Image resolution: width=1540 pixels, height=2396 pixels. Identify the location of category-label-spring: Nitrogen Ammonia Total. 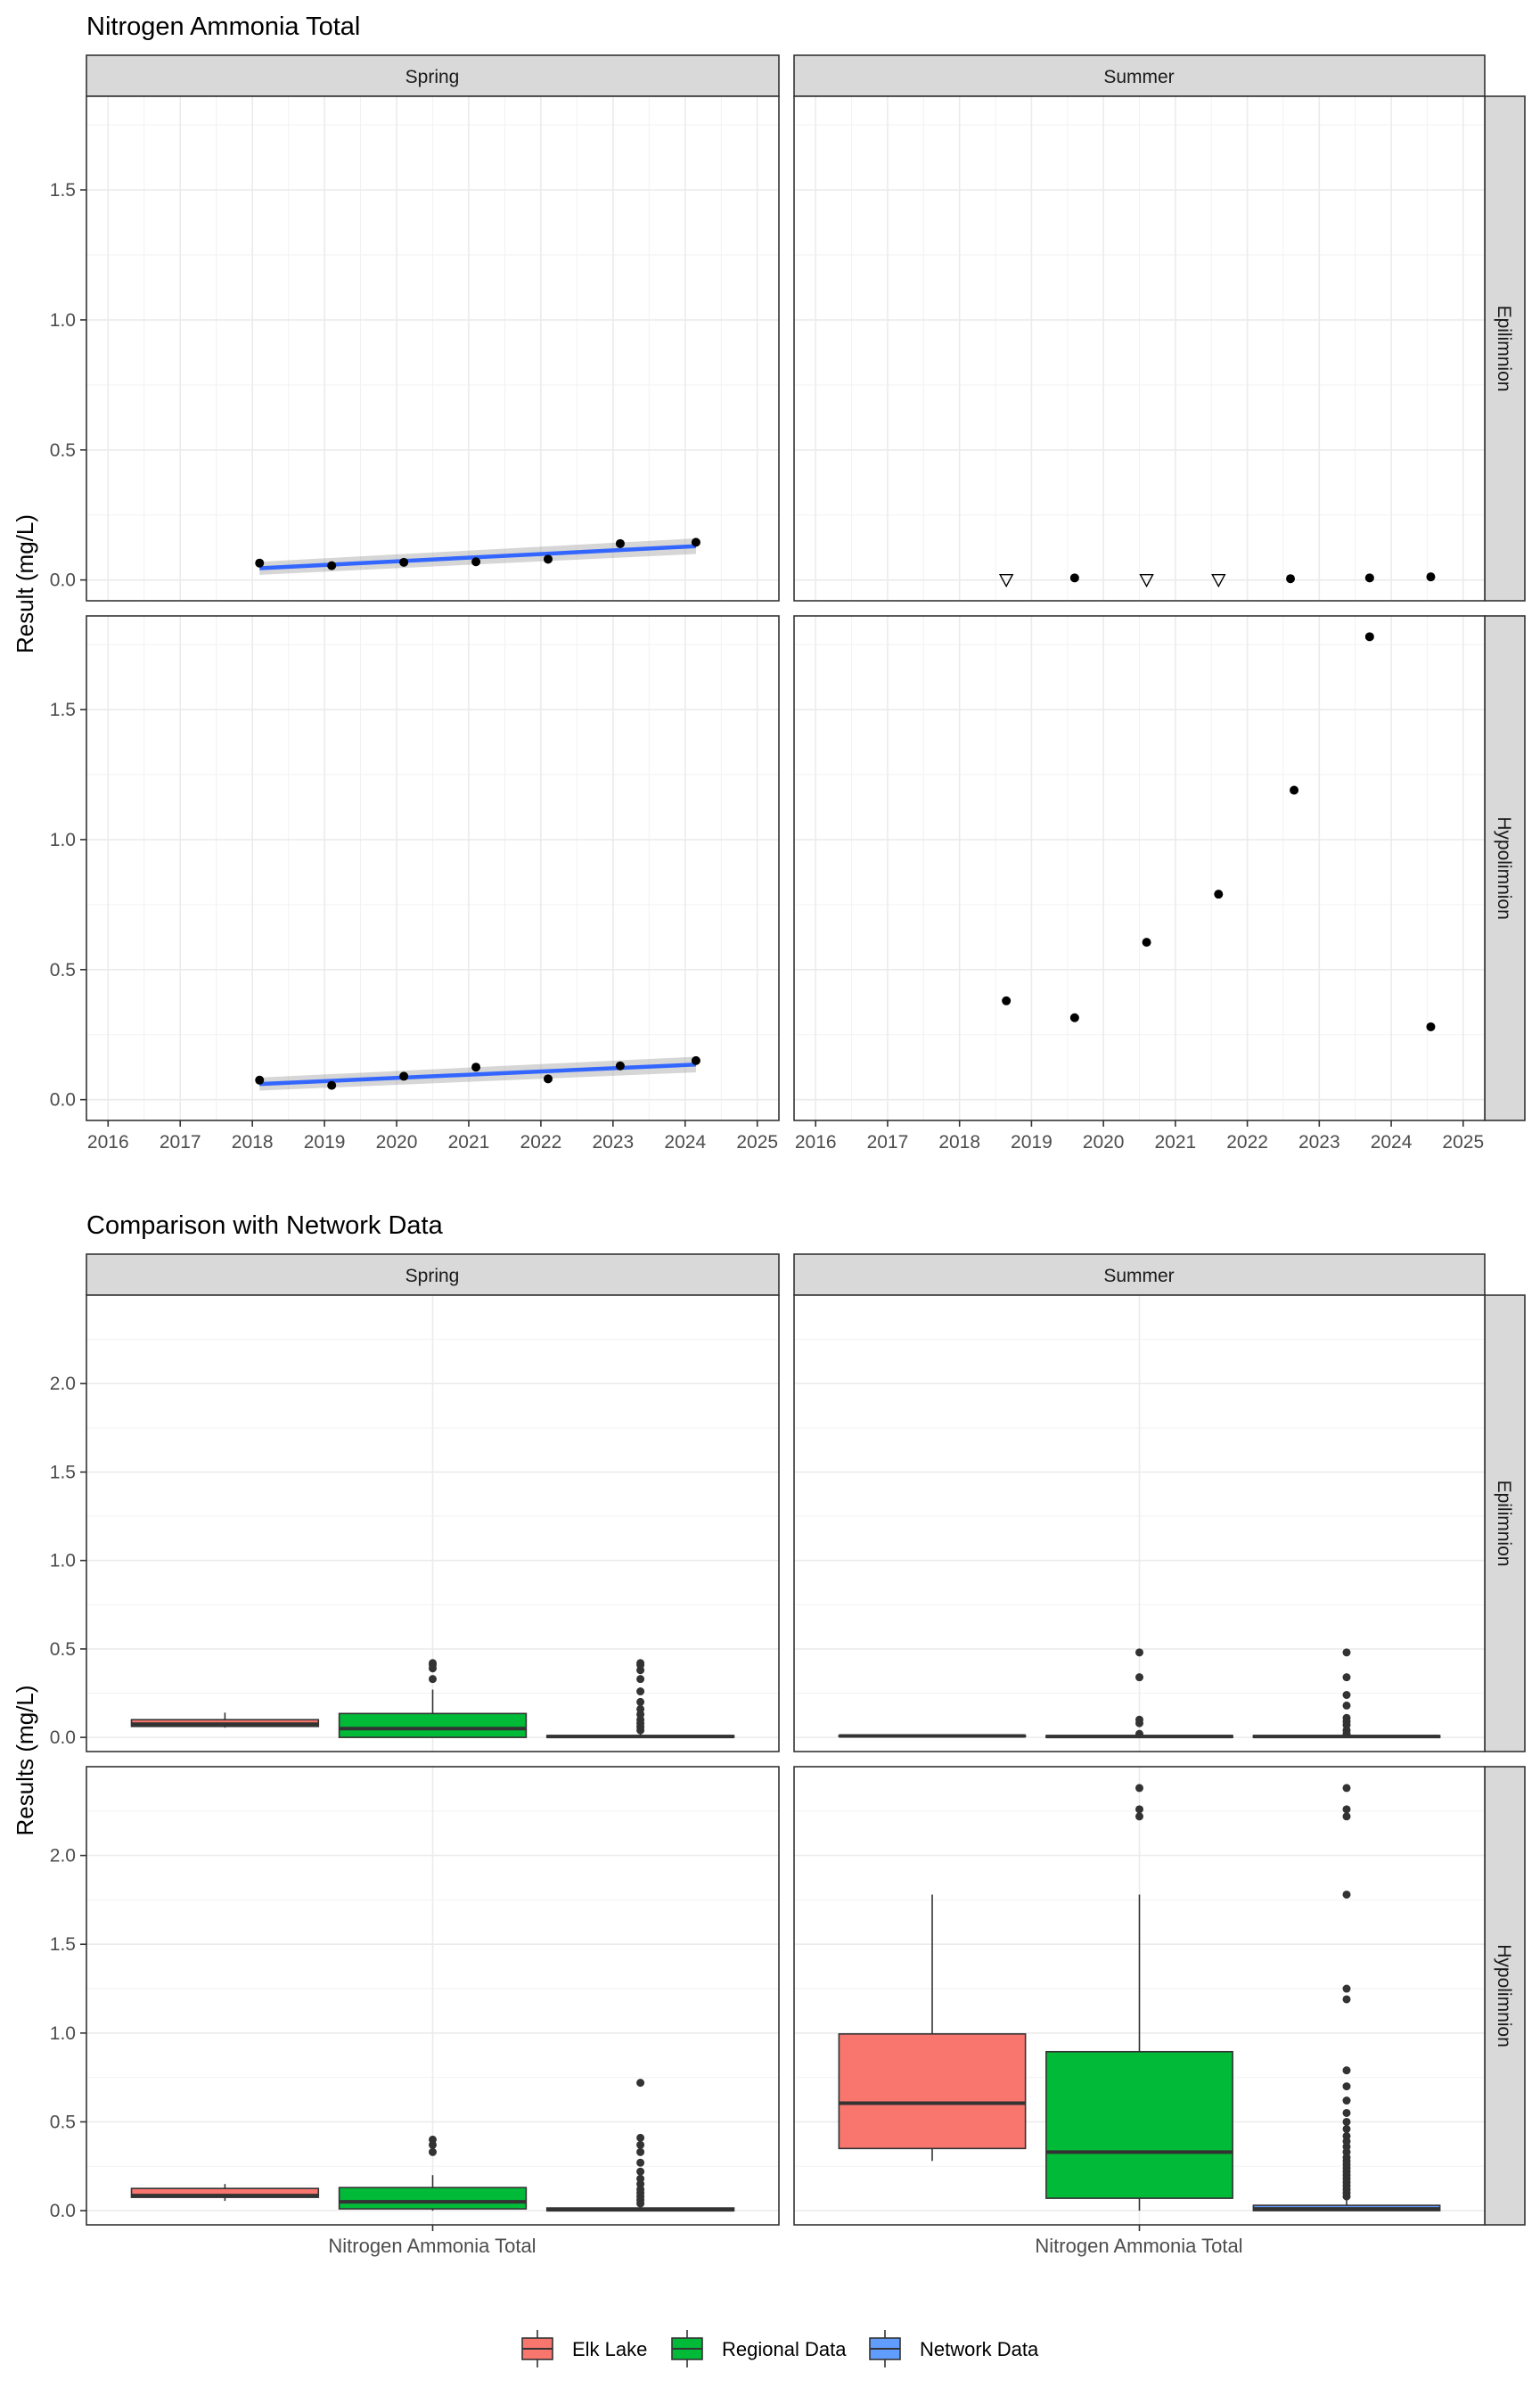
(432, 2246).